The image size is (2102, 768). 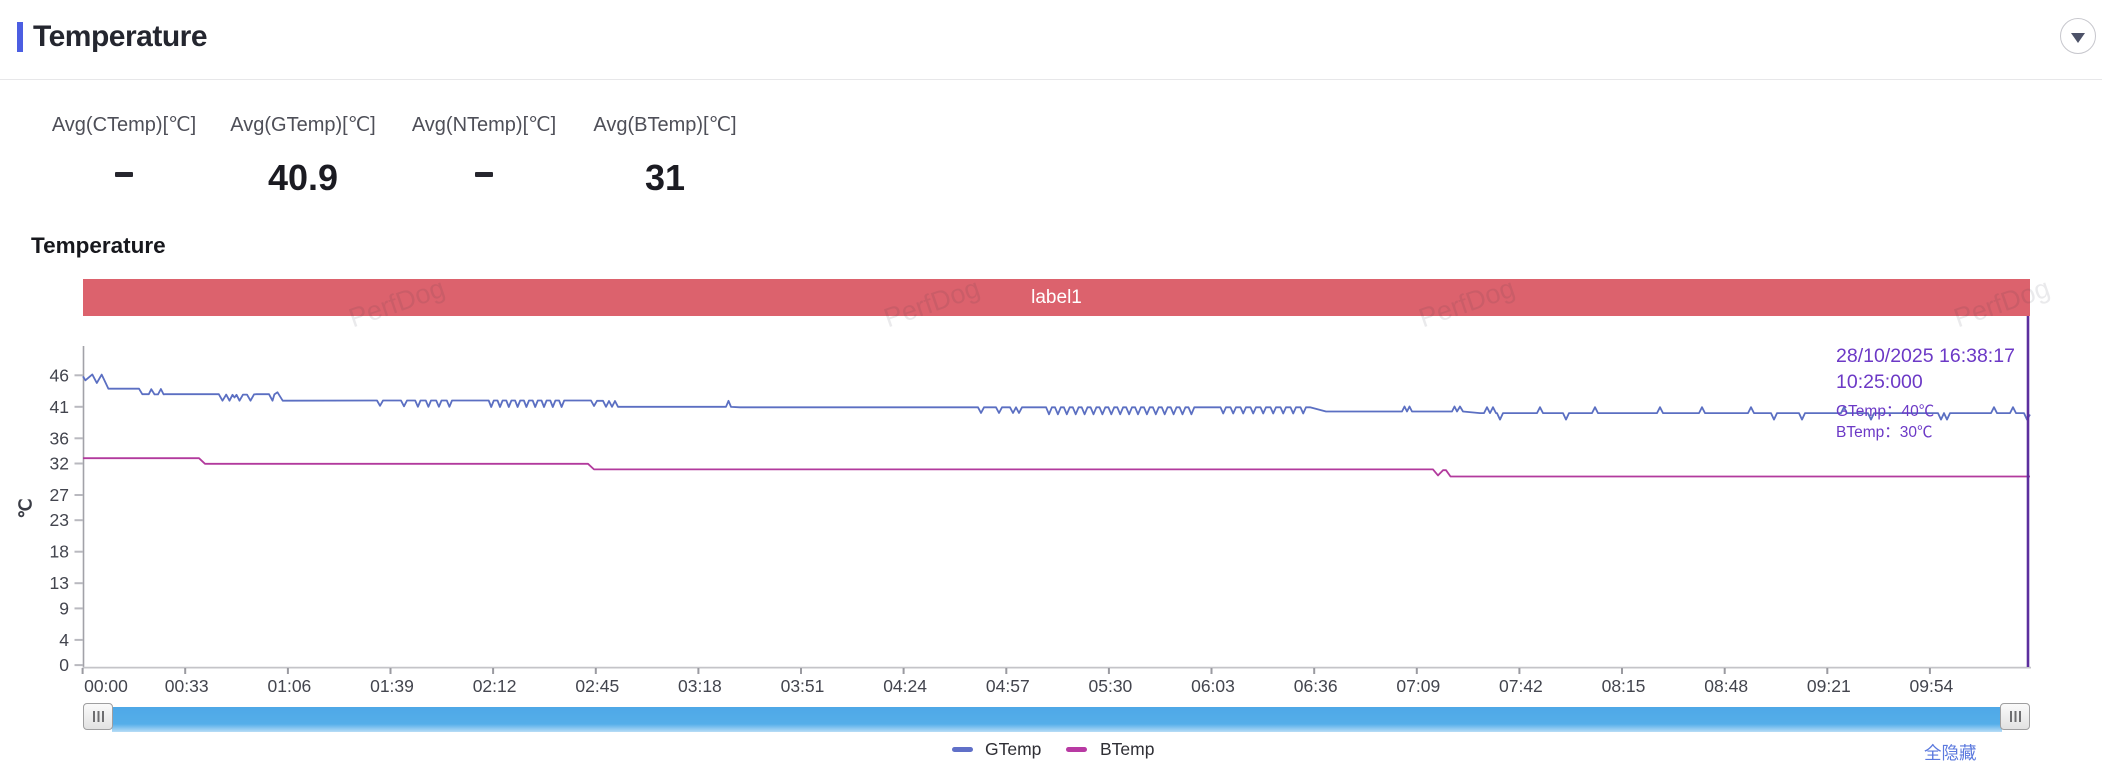 I want to click on svg-text: 04:24, so click(x=905, y=686).